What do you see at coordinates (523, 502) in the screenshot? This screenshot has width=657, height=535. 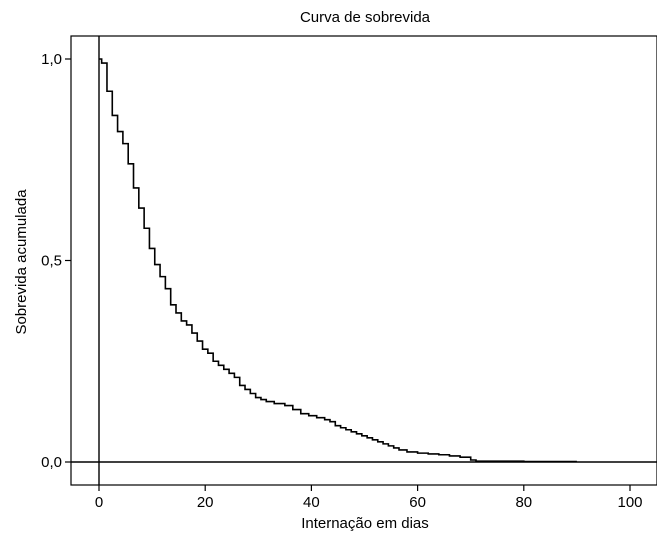 I see `x-tick-label: 80` at bounding box center [523, 502].